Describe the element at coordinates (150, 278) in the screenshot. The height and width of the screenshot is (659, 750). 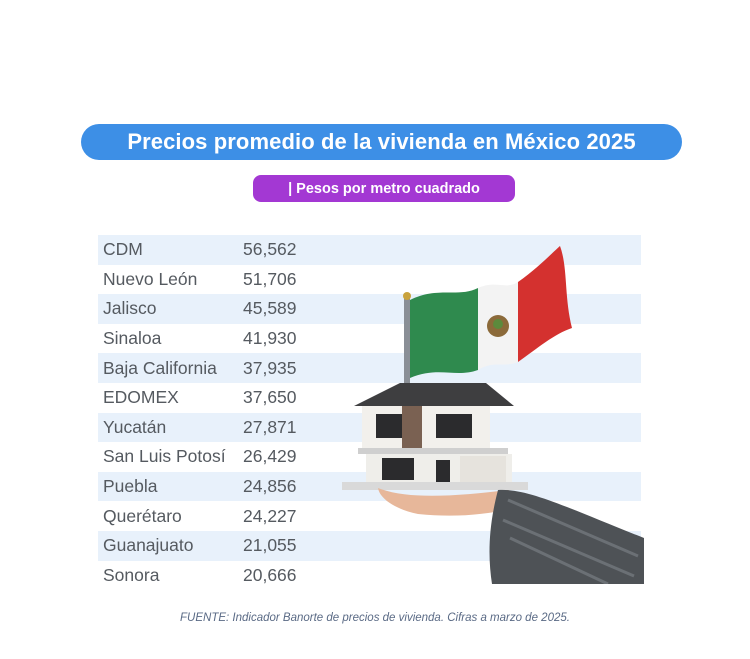
I see `state-name: Nuevo León` at that location.